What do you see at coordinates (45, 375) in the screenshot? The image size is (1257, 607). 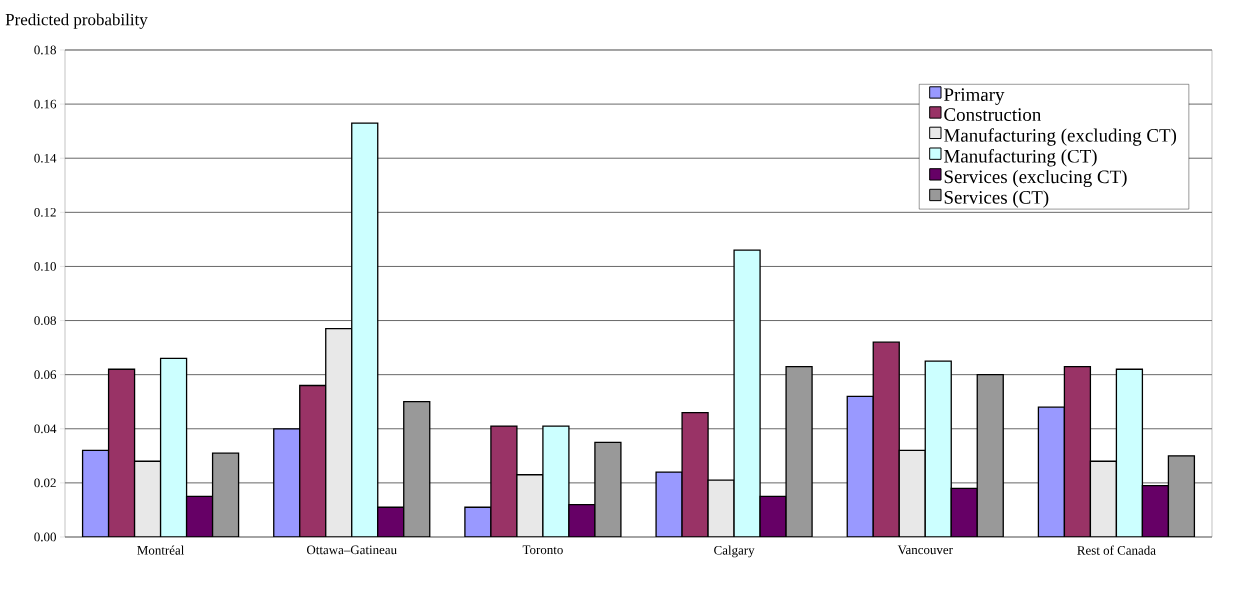 I see `y-tick-label: 0.06` at bounding box center [45, 375].